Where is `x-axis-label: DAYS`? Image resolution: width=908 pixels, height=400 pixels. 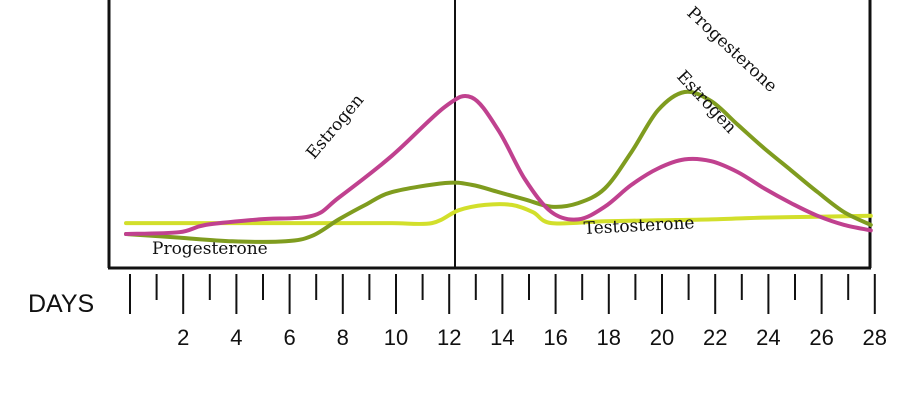 x-axis-label: DAYS is located at coordinates (61, 304).